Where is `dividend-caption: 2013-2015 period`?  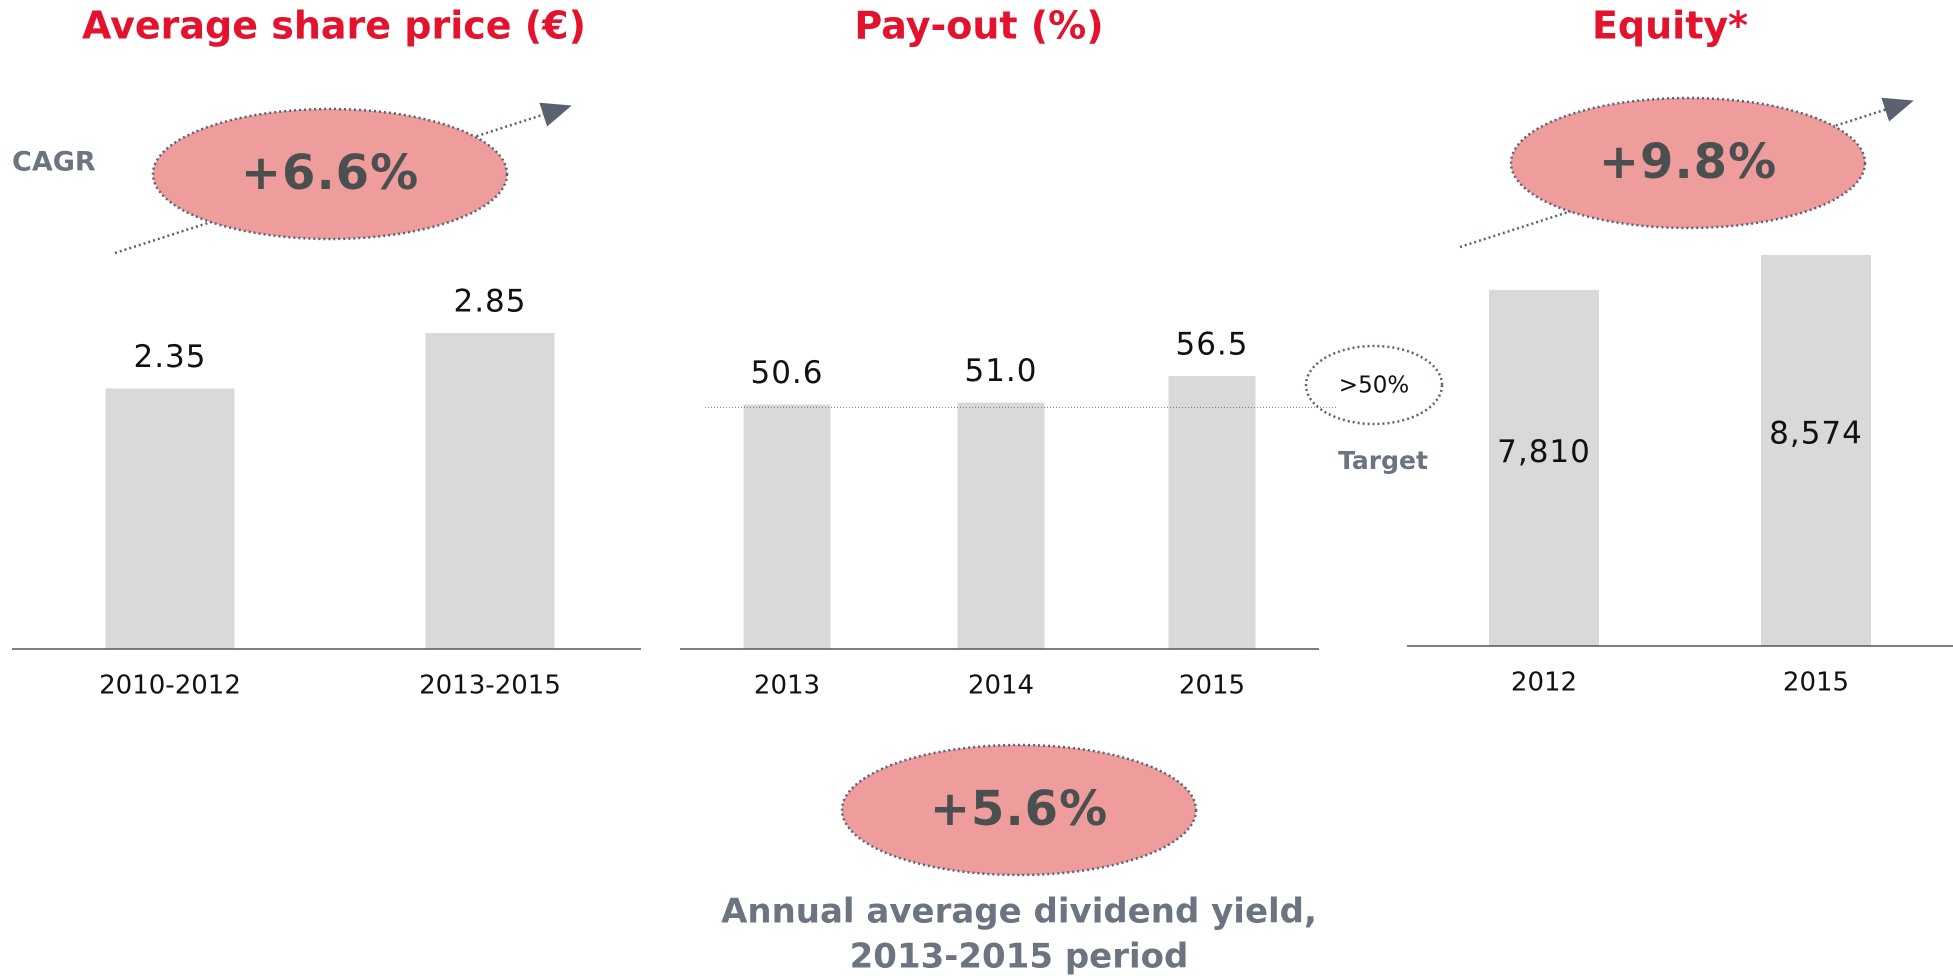 dividend-caption: 2013-2015 period is located at coordinates (1019, 956).